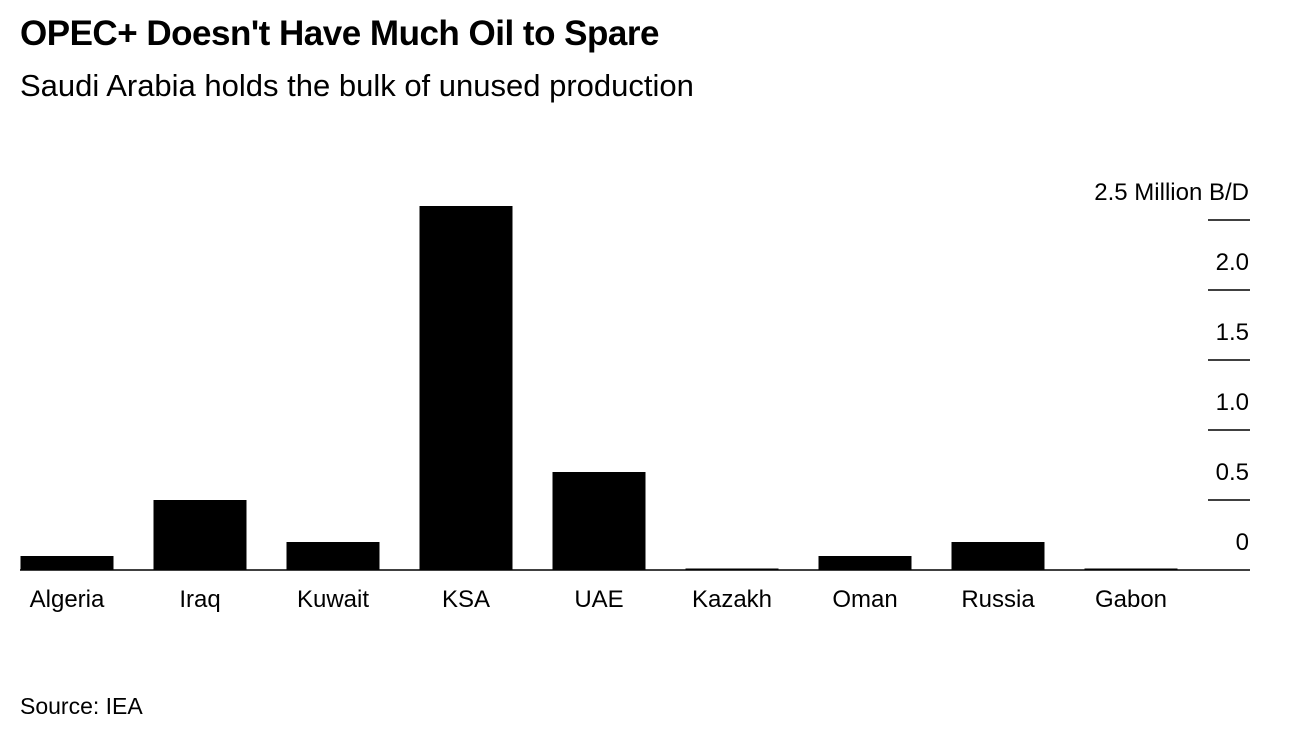  I want to click on bar-ksa, so click(466, 388).